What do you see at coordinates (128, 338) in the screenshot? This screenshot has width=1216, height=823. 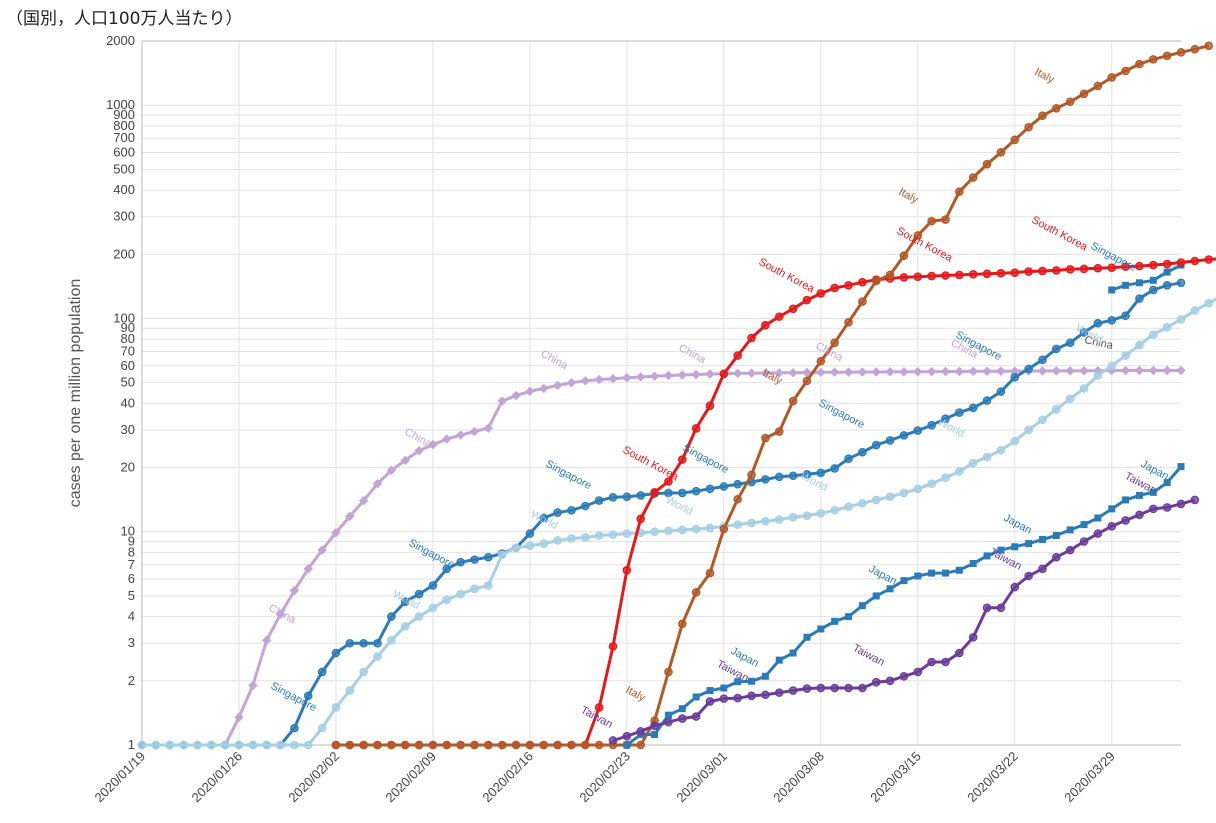 I see `y-tick-label: 80` at bounding box center [128, 338].